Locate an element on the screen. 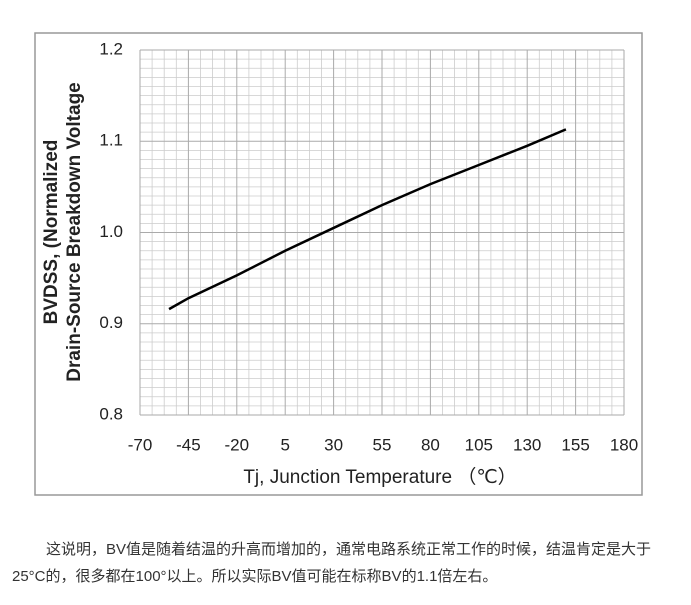 The width and height of the screenshot is (691, 605). x-tick-label: -20 is located at coordinates (237, 444).